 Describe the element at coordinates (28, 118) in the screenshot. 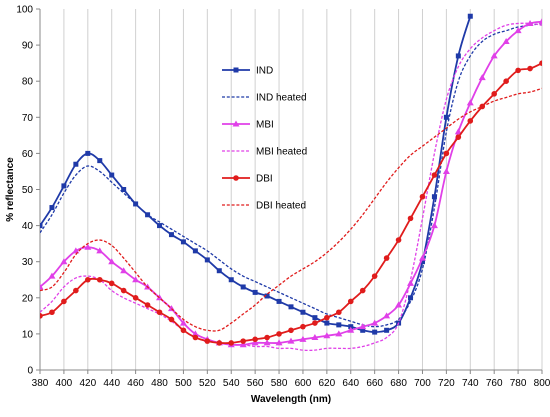

I see `y-tick-label: 70` at that location.